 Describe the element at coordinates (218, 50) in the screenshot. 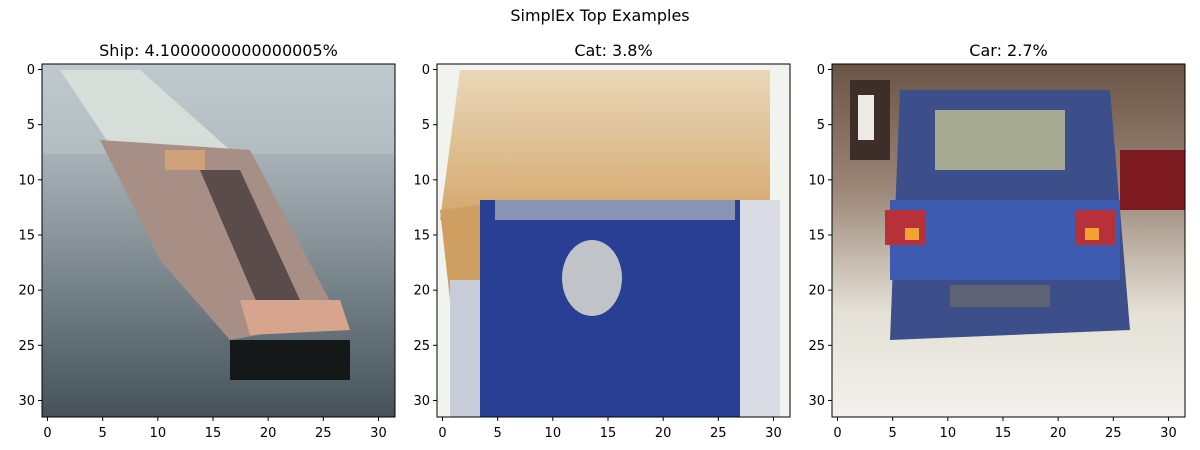

I see `ship-title: Ship: 4.1000000000000005%` at that location.